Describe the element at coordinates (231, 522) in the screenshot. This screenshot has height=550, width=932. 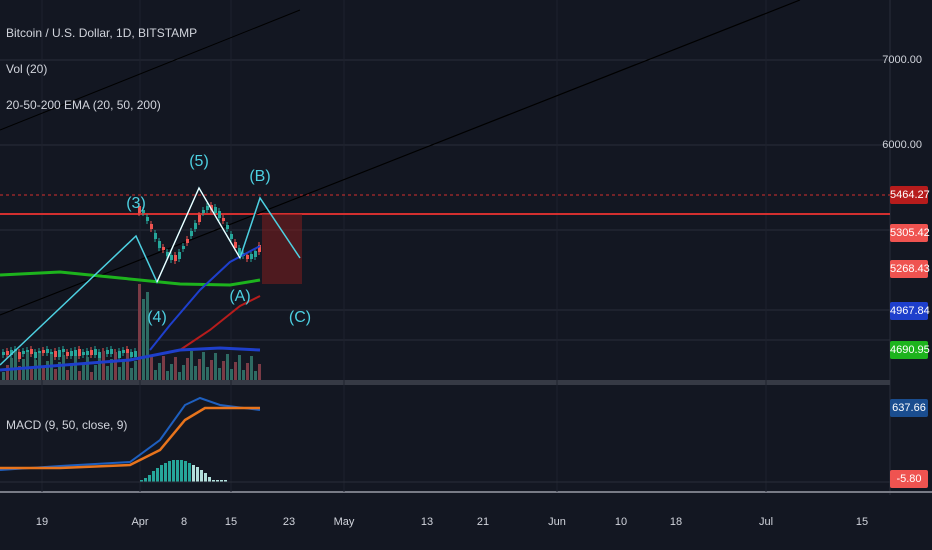
I see `x-tick-15: 15` at that location.